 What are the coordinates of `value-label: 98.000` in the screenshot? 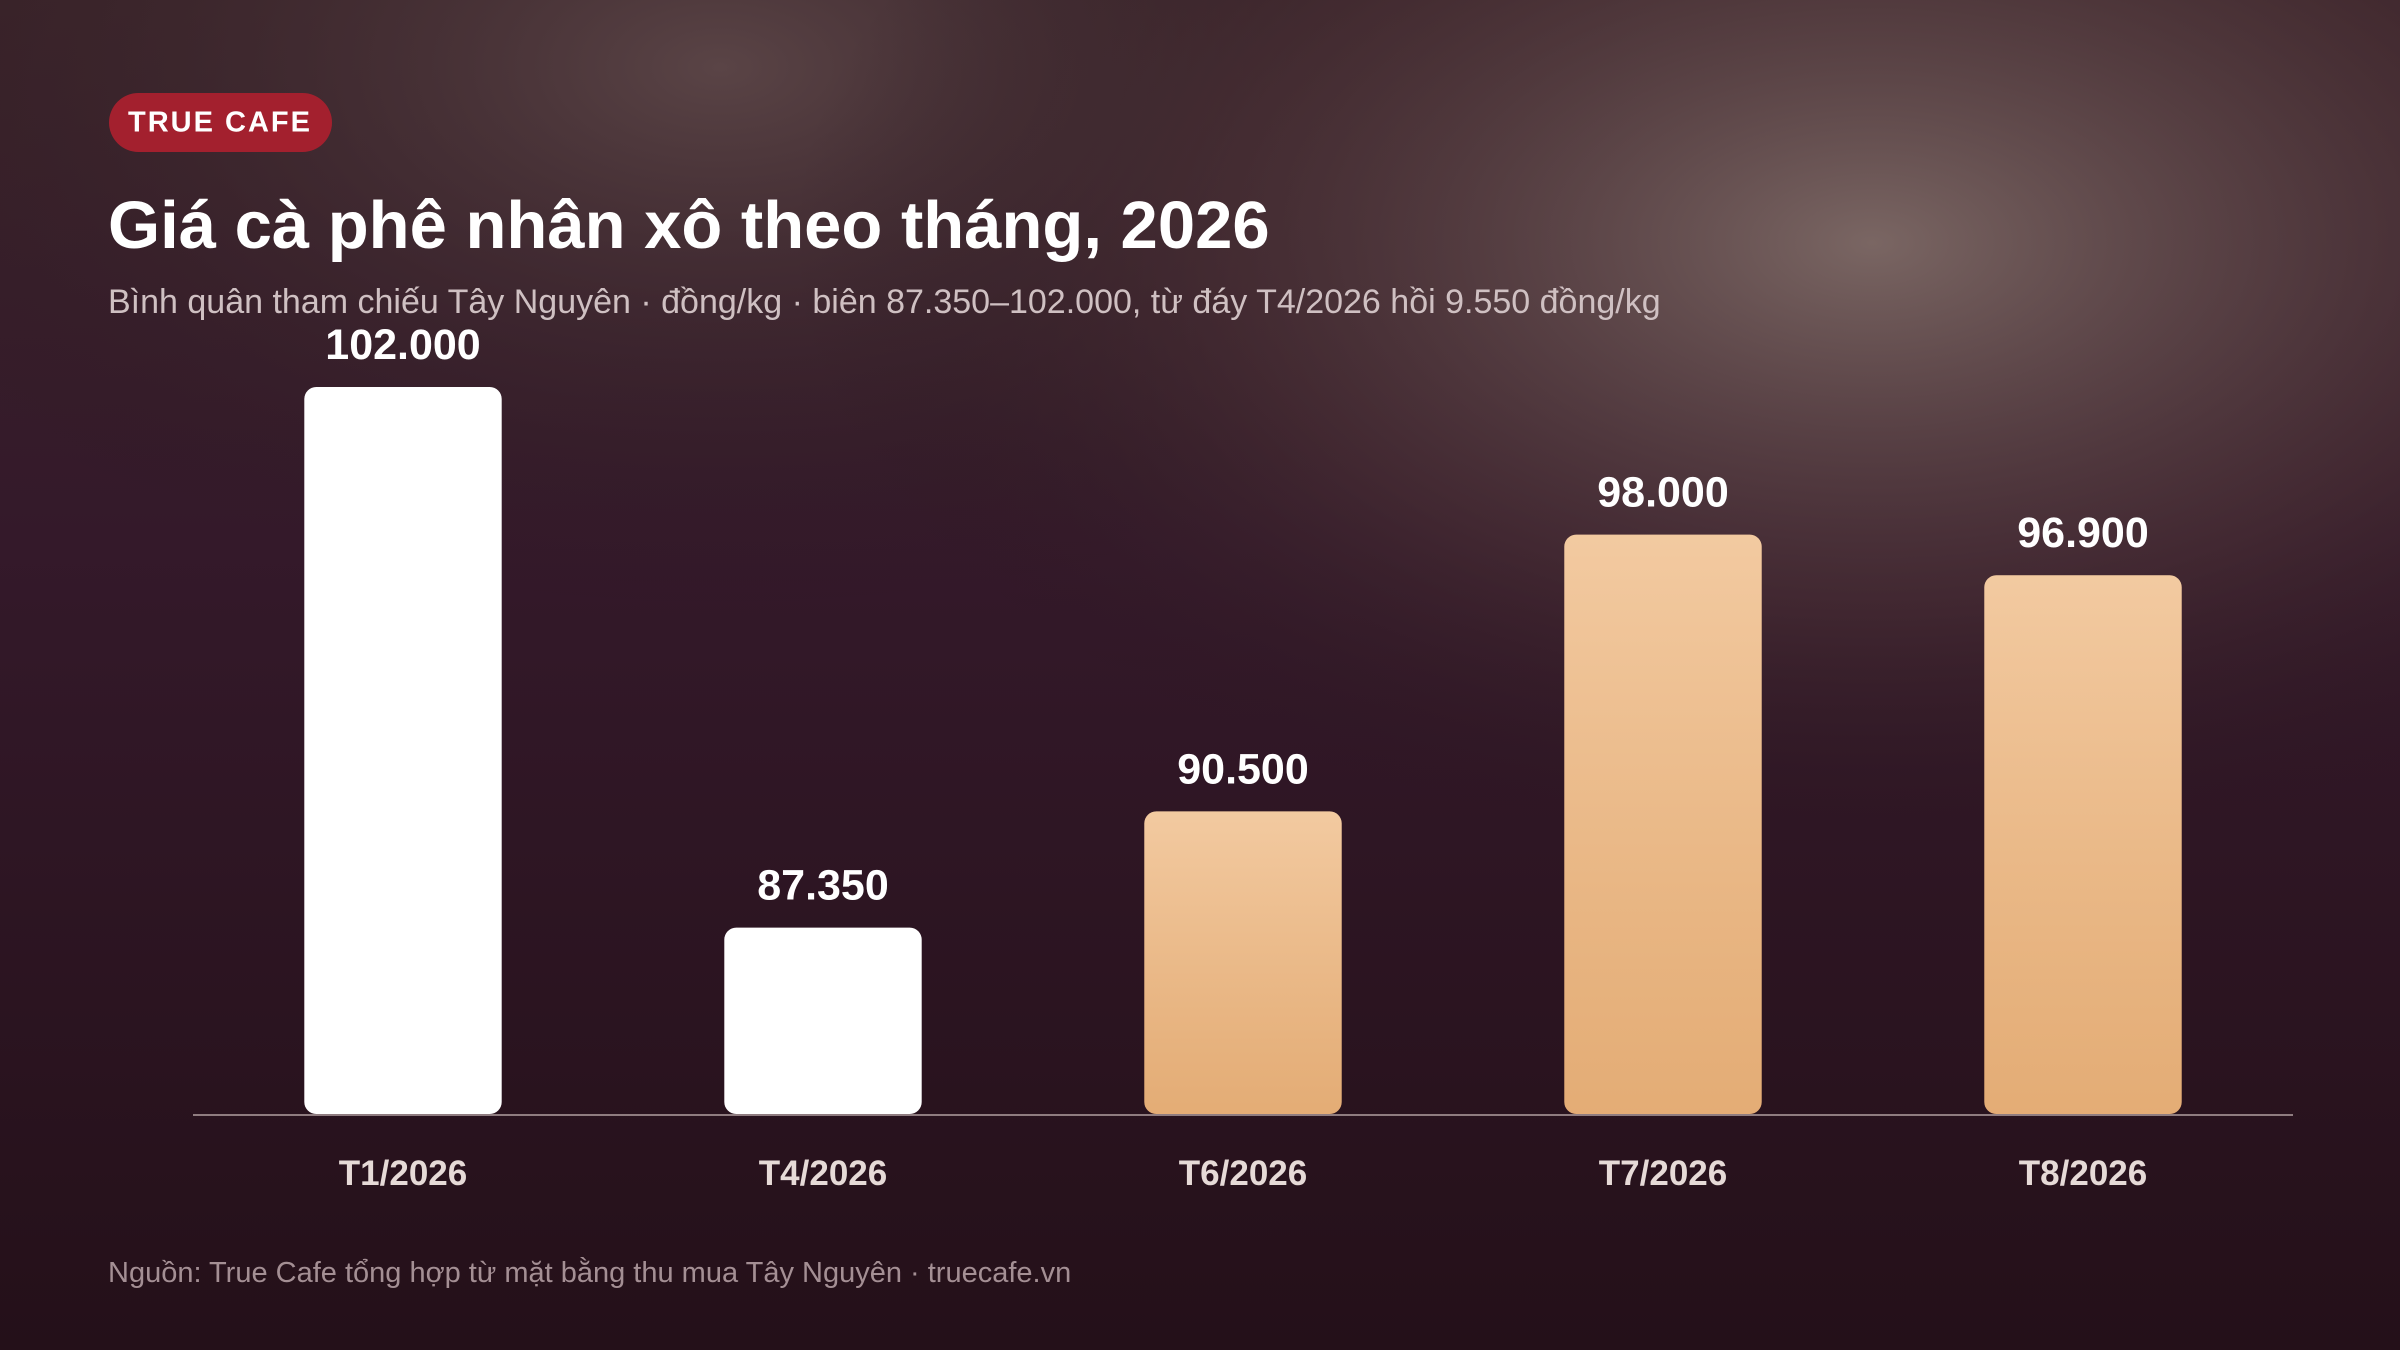 It's located at (1663, 493).